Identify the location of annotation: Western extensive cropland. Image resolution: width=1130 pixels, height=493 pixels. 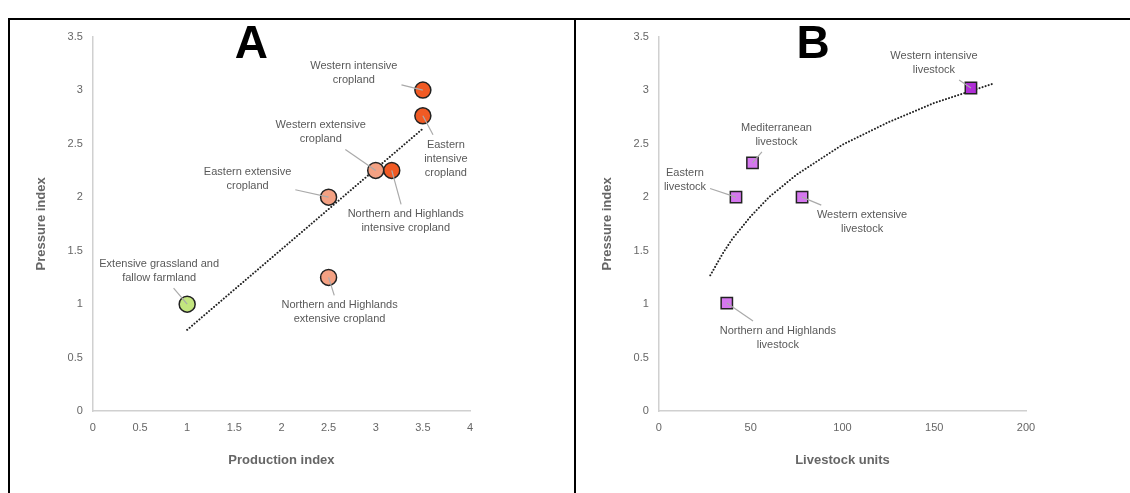
(320, 131).